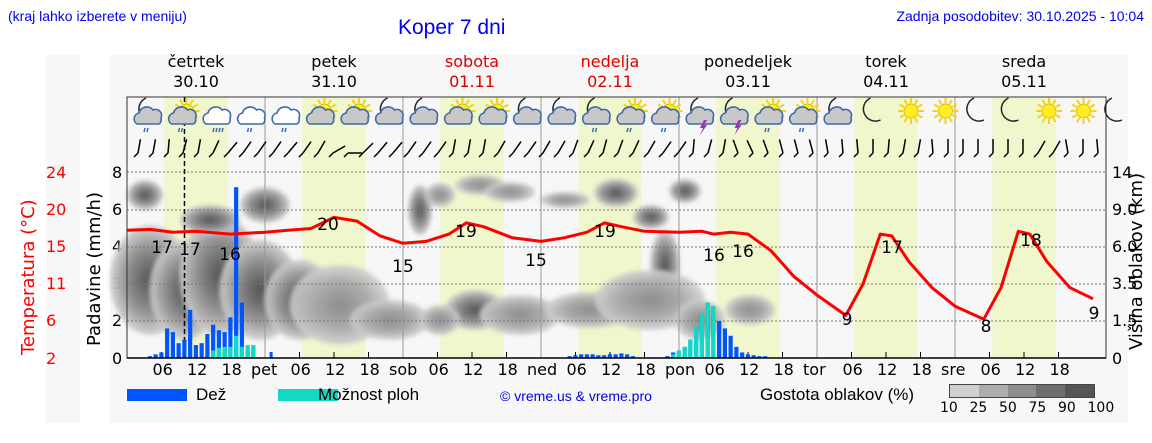  What do you see at coordinates (1125, 283) in the screenshot?
I see `cloud-height-tick: 3.5` at bounding box center [1125, 283].